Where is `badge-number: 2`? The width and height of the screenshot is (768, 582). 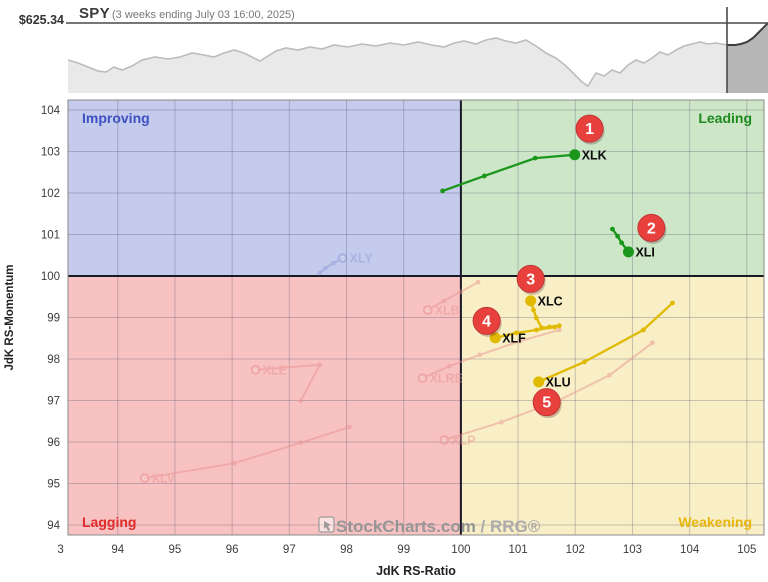 badge-number: 2 is located at coordinates (651, 228).